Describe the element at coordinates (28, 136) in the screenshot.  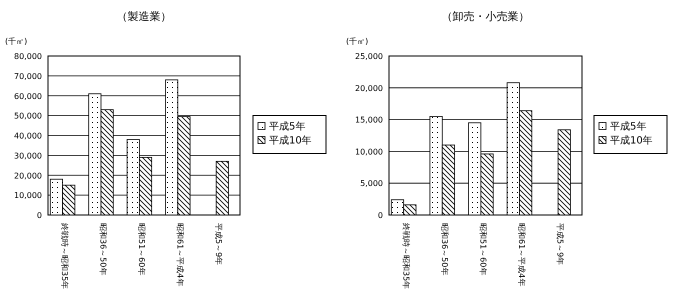
I see `y-tick-label: 40,000` at that location.